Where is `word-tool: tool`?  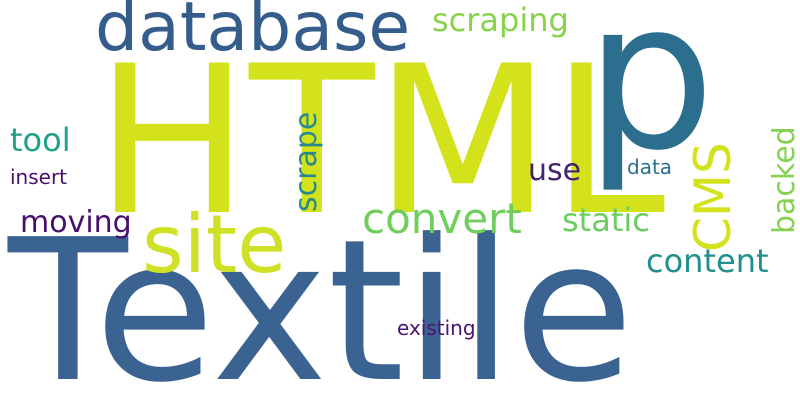 word-tool: tool is located at coordinates (40, 140).